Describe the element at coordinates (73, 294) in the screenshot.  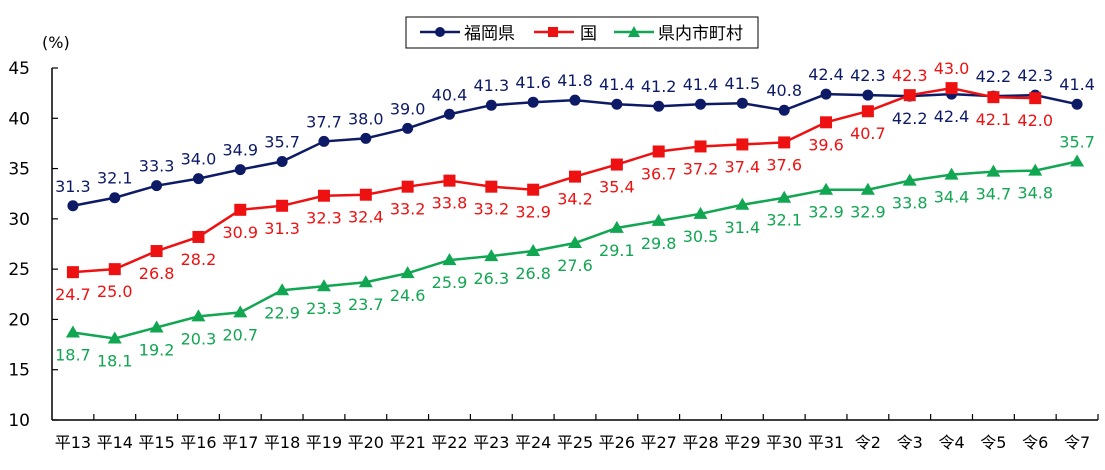
I see `data-value-label: 24.7` at that location.